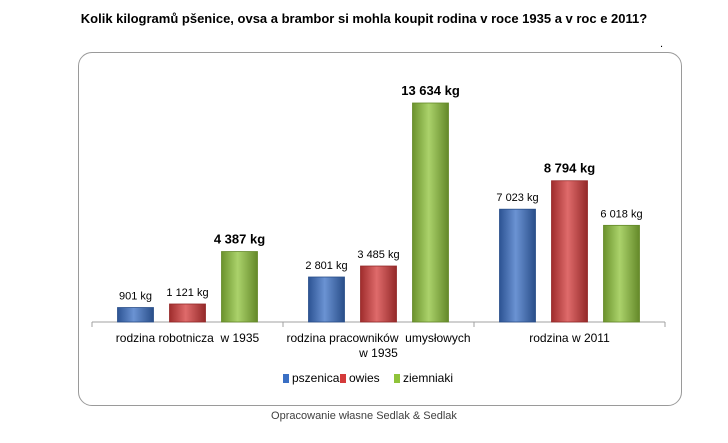 The height and width of the screenshot is (443, 728). I want to click on data-label-owies-0: 1 121 kg, so click(187, 293).